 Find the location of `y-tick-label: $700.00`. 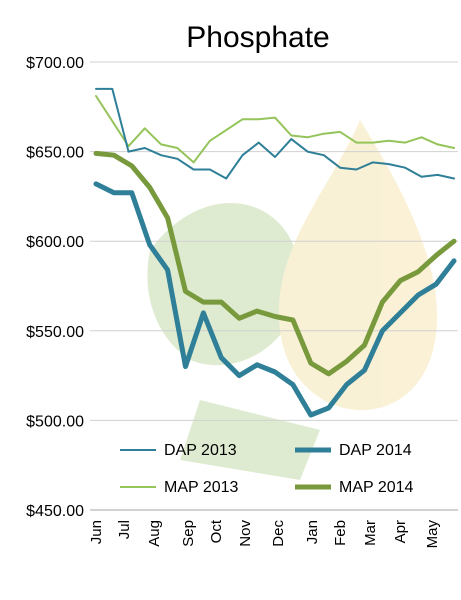

y-tick-label: $700.00 is located at coordinates (55, 63).